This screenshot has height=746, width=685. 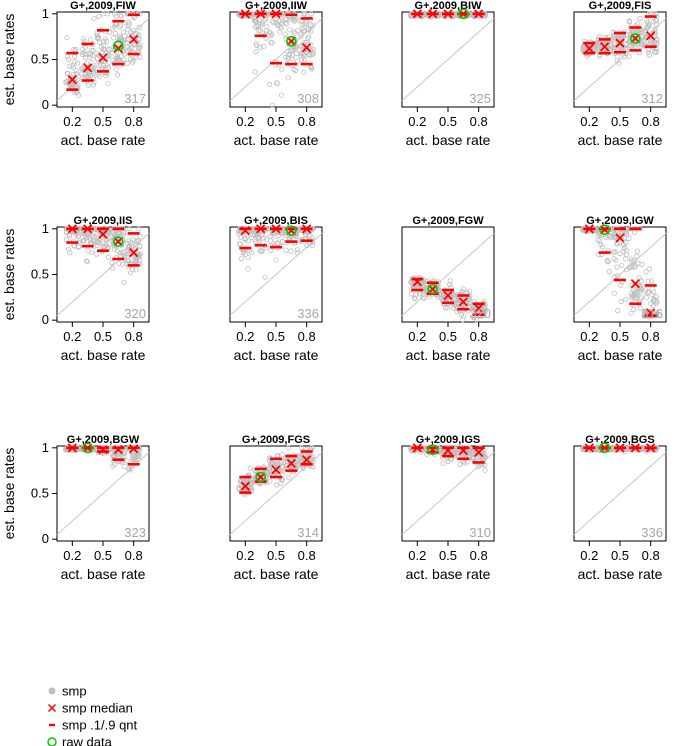 What do you see at coordinates (276, 289) in the screenshot?
I see `panel: G+,2009,BIS 336 0.2 0.5 0.8 act. base rate` at bounding box center [276, 289].